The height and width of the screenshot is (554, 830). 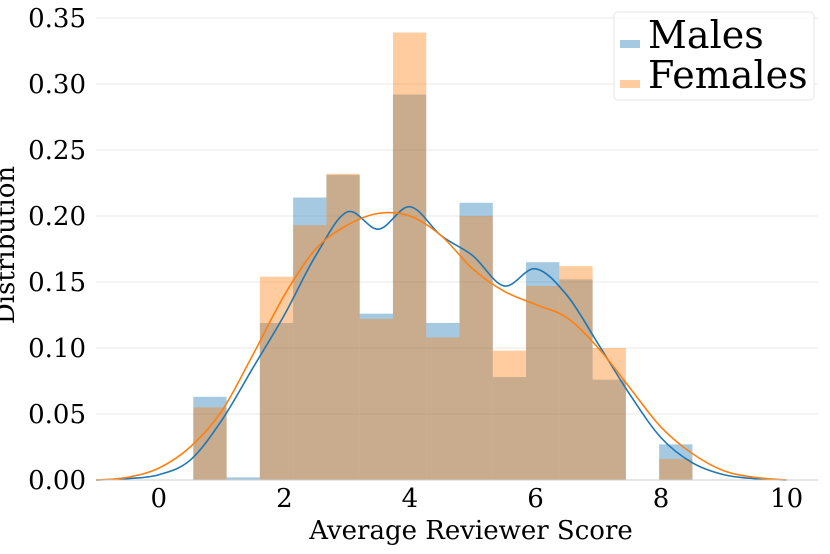 I want to click on x-tick-label: 6, so click(x=535, y=499).